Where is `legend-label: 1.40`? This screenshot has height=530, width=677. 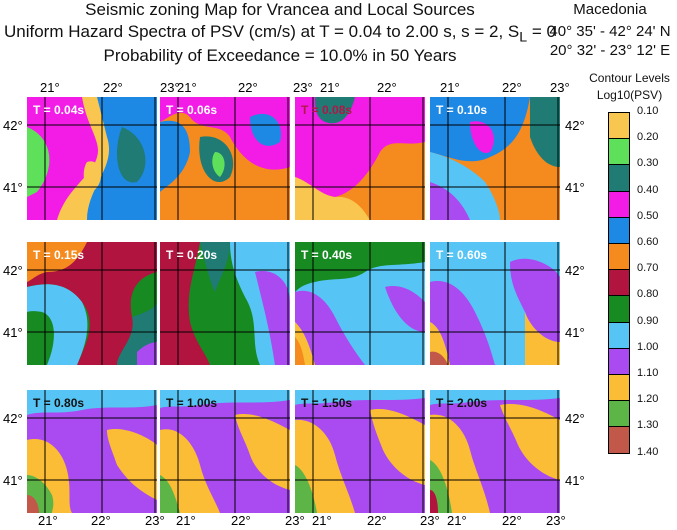 legend-label: 1.40 is located at coordinates (648, 451).